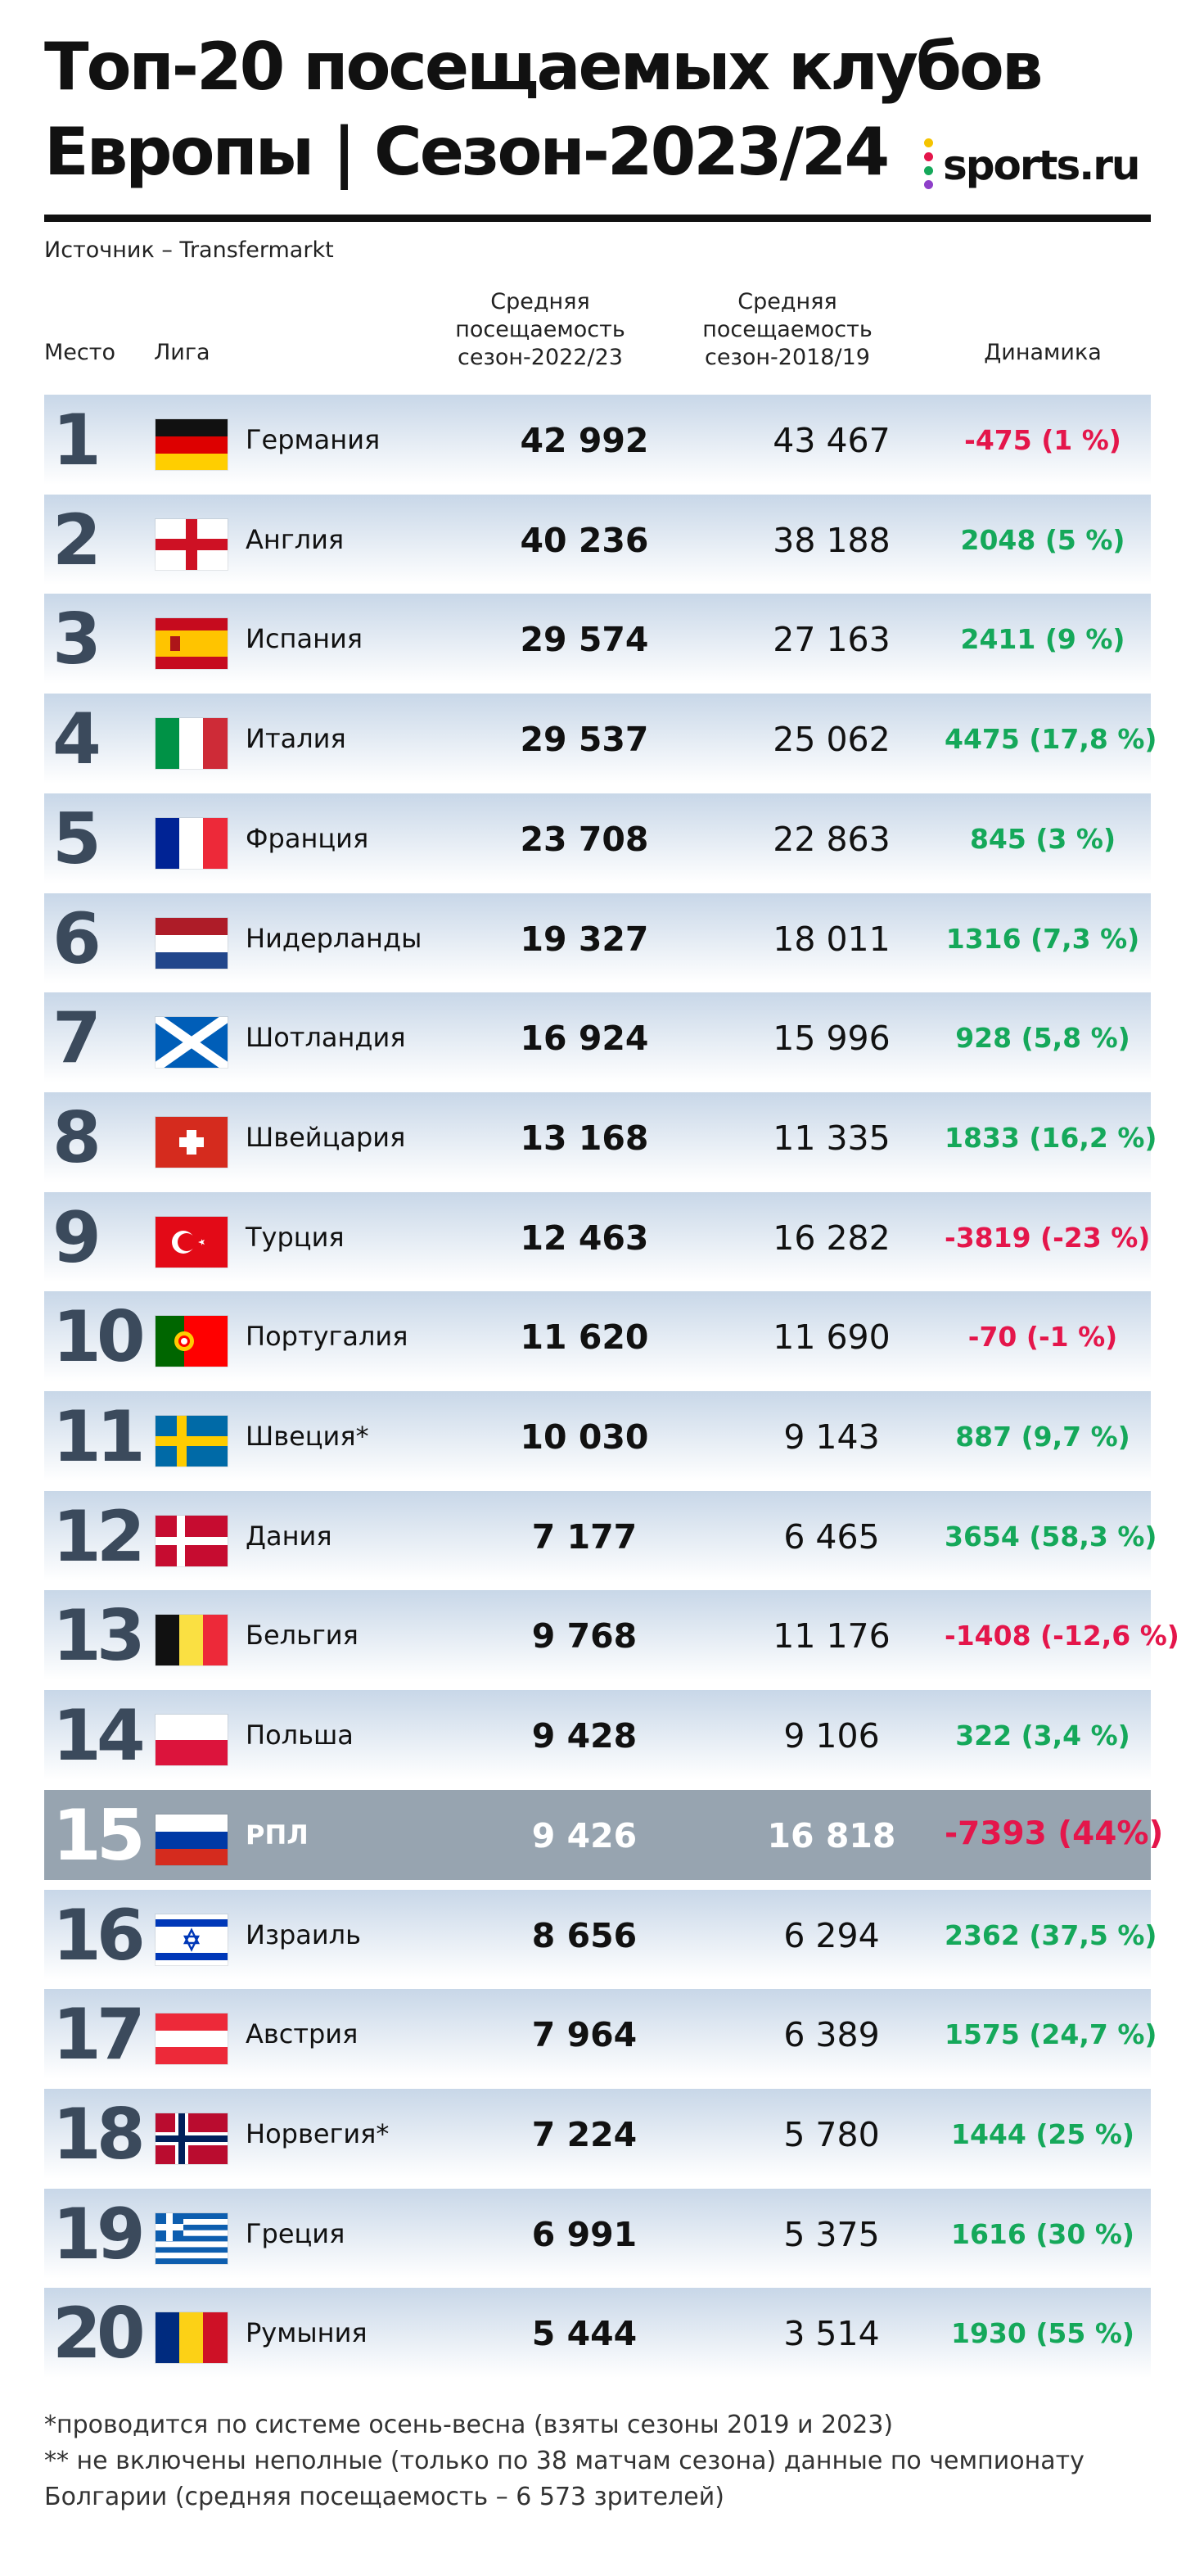 This screenshot has width=1195, height=2576. I want to click on table-row: 1 Германия 42 992 43 467 -475 (1 %), so click(597, 440).